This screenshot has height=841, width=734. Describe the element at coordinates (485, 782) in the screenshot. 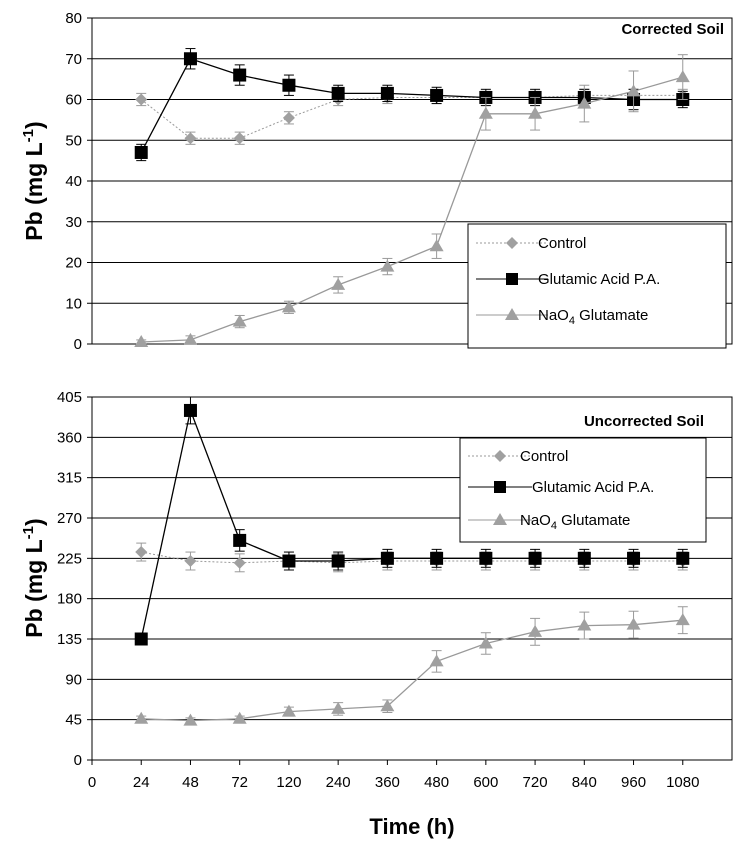

I see `x-tick-label: 600` at that location.